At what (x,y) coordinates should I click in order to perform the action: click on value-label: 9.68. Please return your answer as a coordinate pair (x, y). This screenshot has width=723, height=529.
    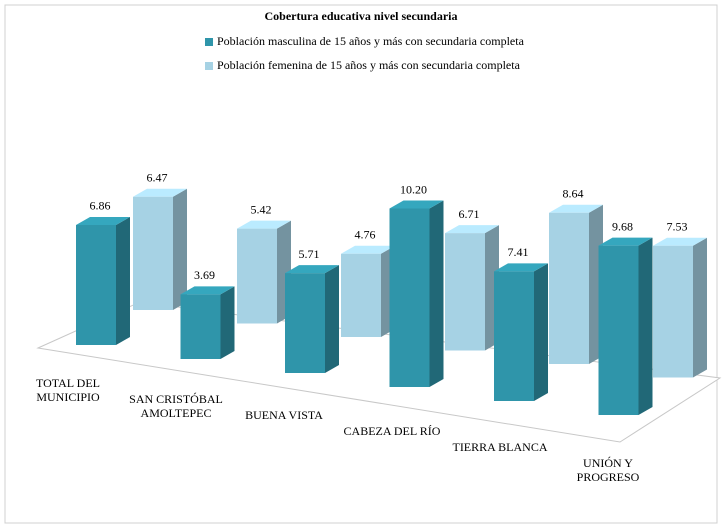
    Looking at the image, I should click on (622, 226).